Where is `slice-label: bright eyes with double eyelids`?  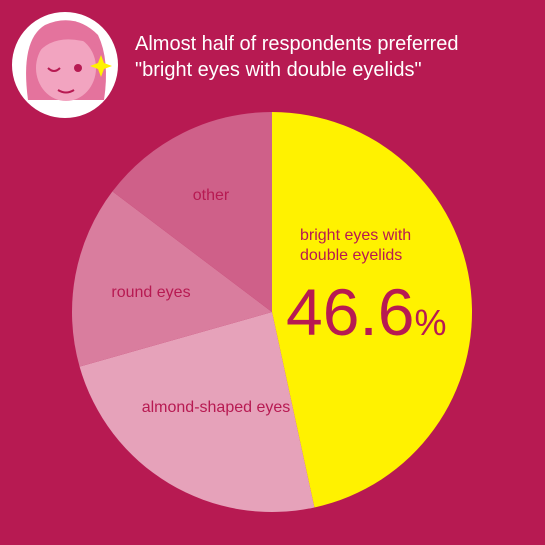
slice-label: bright eyes with double eyelids is located at coordinates (355, 245).